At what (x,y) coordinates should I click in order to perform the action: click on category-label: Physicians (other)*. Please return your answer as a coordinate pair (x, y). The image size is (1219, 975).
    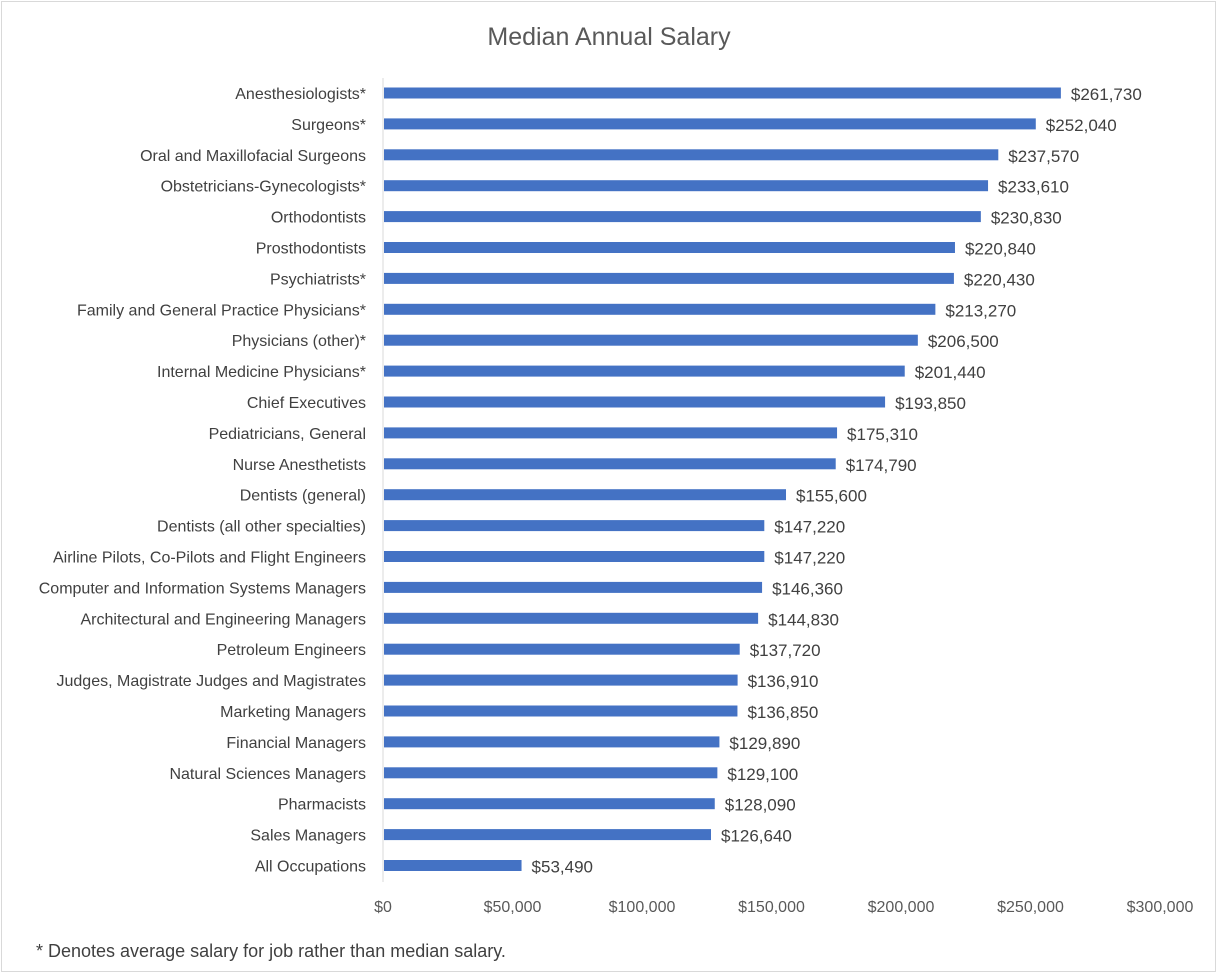
    Looking at the image, I should click on (299, 341).